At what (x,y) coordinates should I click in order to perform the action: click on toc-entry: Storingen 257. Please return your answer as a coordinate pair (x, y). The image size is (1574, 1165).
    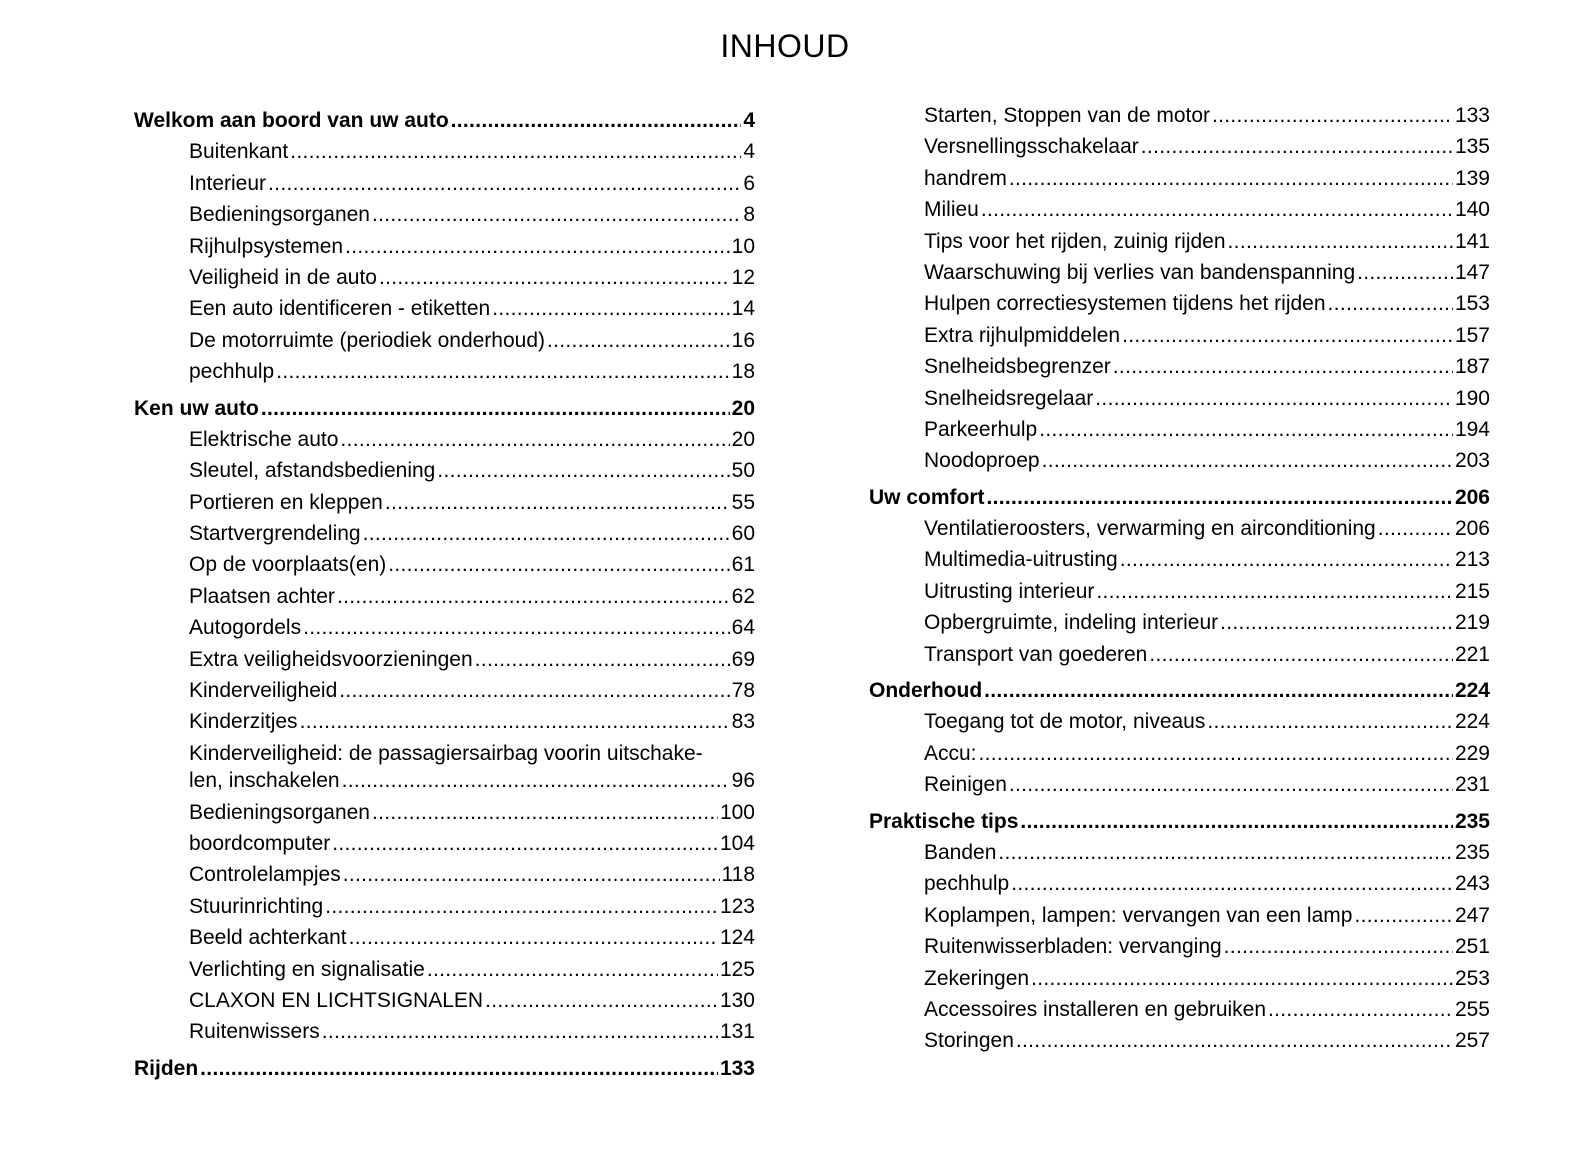
    Looking at the image, I should click on (1179, 1040).